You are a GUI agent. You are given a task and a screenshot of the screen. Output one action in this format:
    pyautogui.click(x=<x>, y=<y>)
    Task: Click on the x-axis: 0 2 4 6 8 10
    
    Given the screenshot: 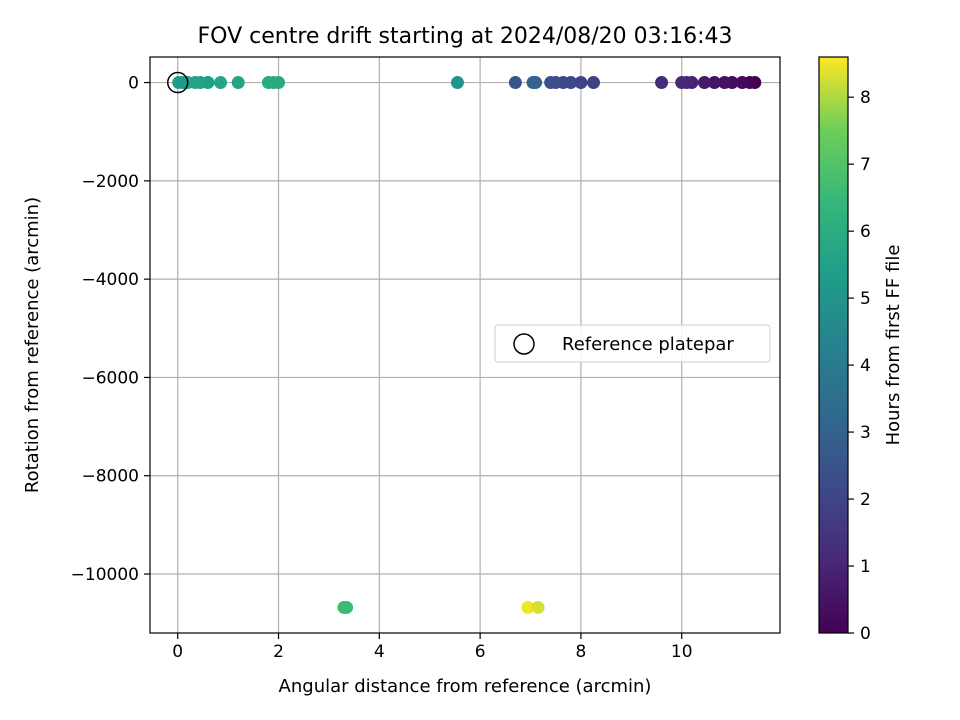 What is the action you would take?
    pyautogui.click(x=432, y=647)
    